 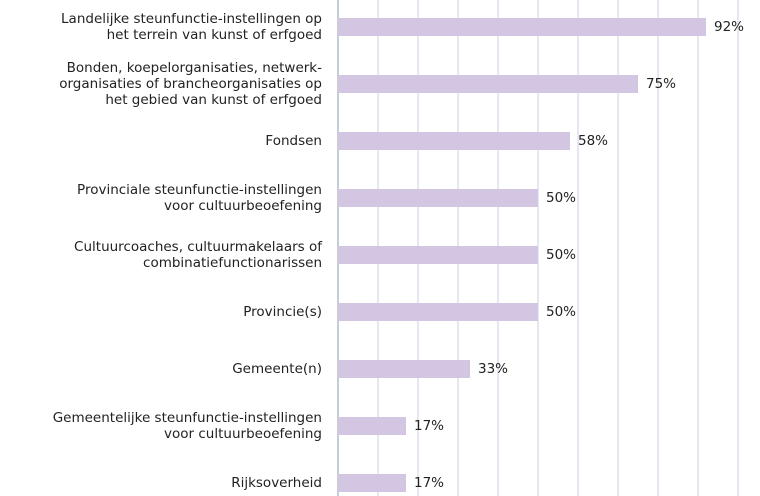 I want to click on category-label: Fondsen, so click(x=293, y=141).